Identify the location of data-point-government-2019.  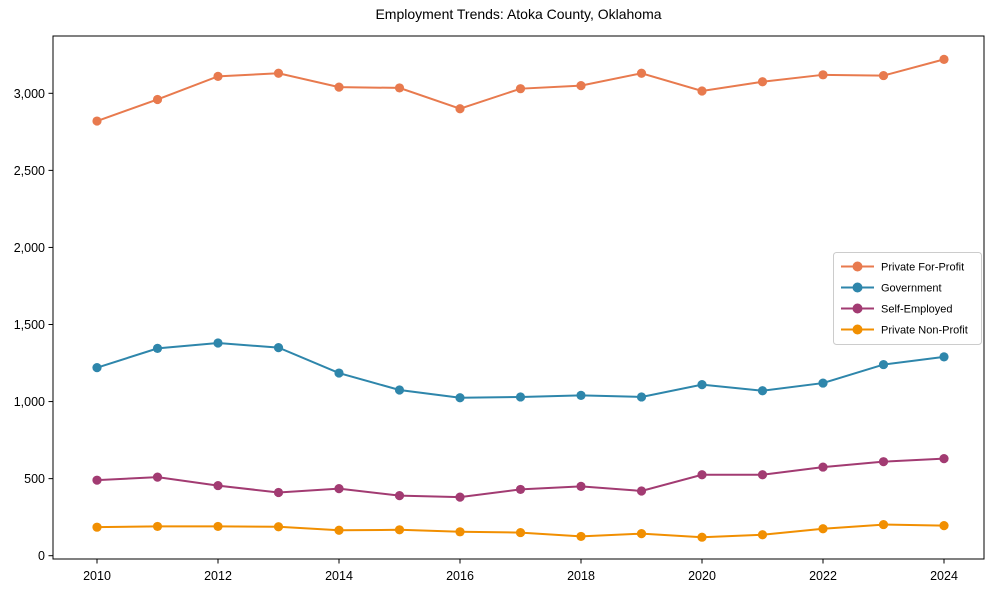
(641, 397).